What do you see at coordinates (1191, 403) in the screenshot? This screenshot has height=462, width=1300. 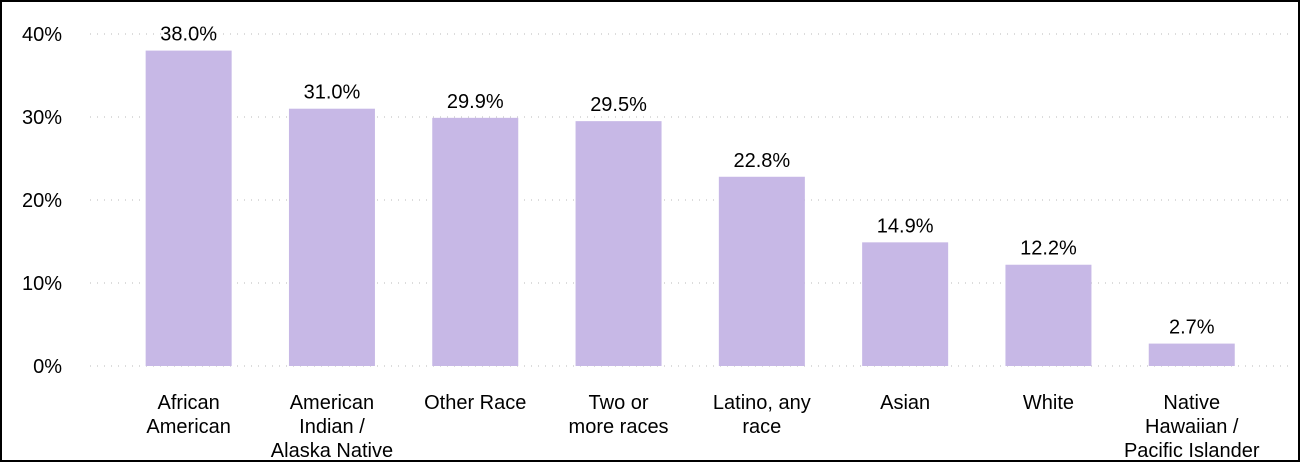 I see `category-label-line: Native` at bounding box center [1191, 403].